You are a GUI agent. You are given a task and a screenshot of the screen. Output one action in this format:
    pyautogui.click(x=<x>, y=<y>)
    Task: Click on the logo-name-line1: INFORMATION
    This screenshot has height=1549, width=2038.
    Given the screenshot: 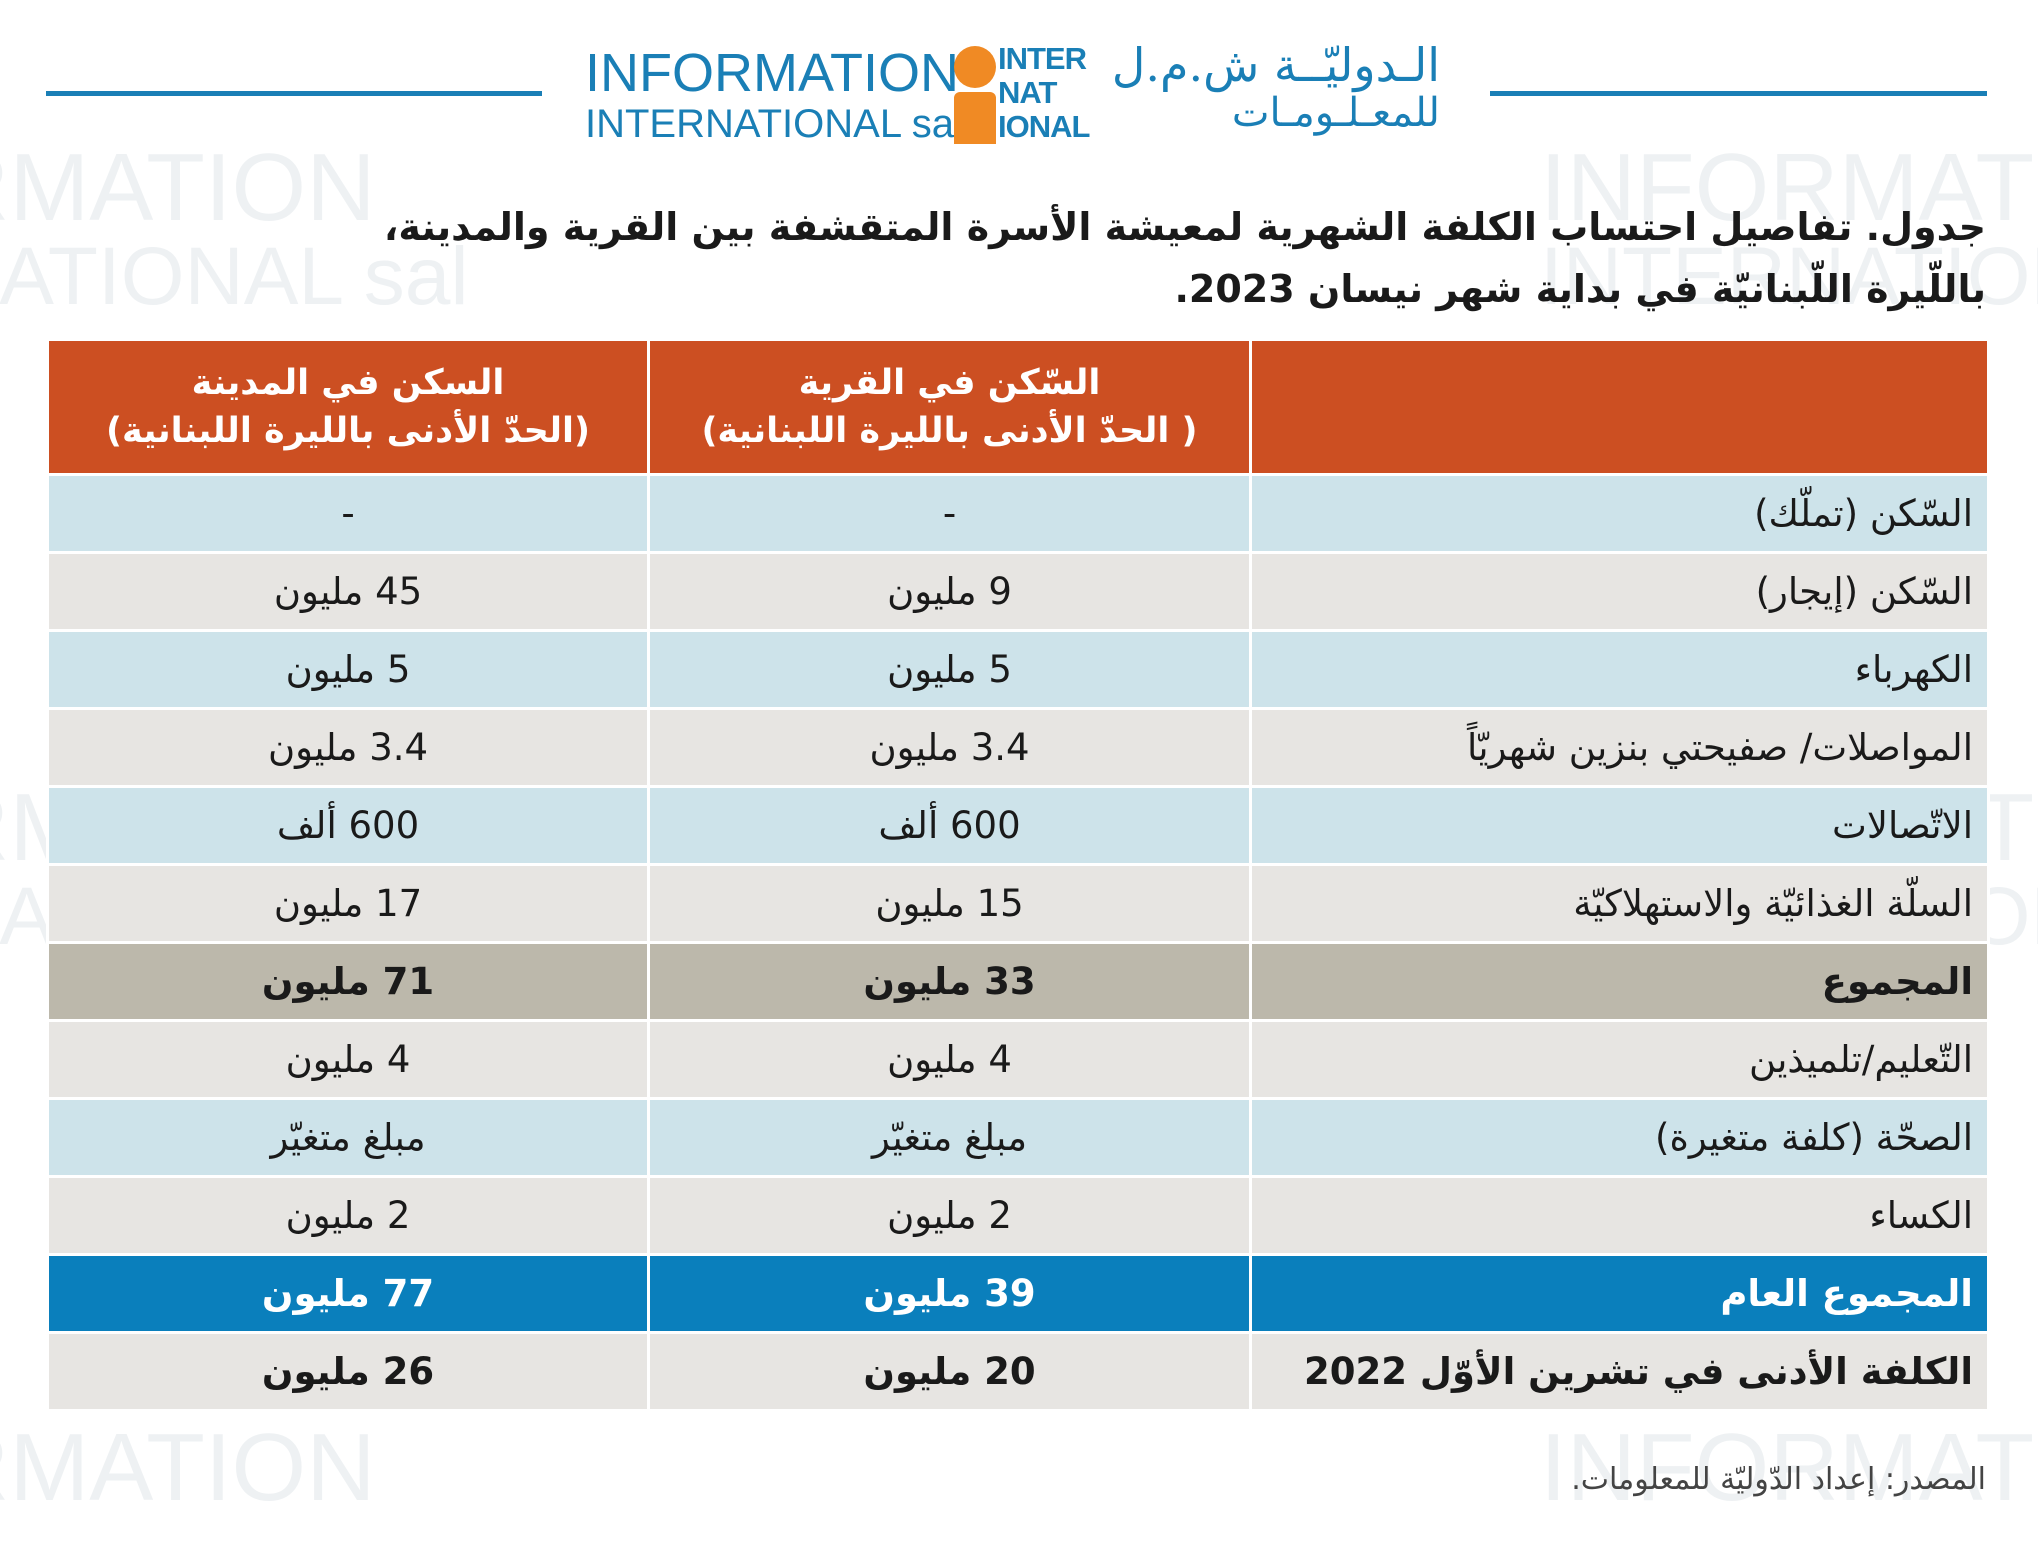 What is the action you would take?
    pyautogui.click(x=772, y=73)
    